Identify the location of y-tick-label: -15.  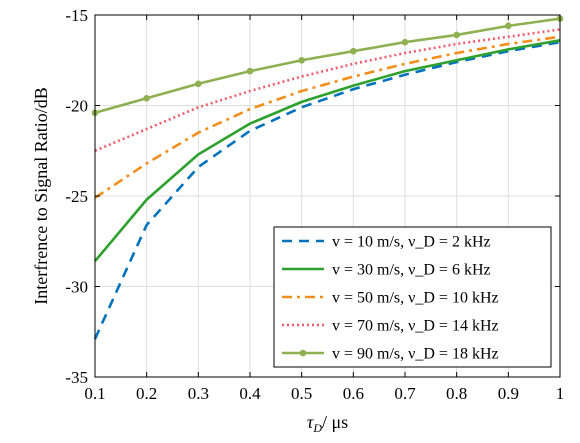
(76, 15).